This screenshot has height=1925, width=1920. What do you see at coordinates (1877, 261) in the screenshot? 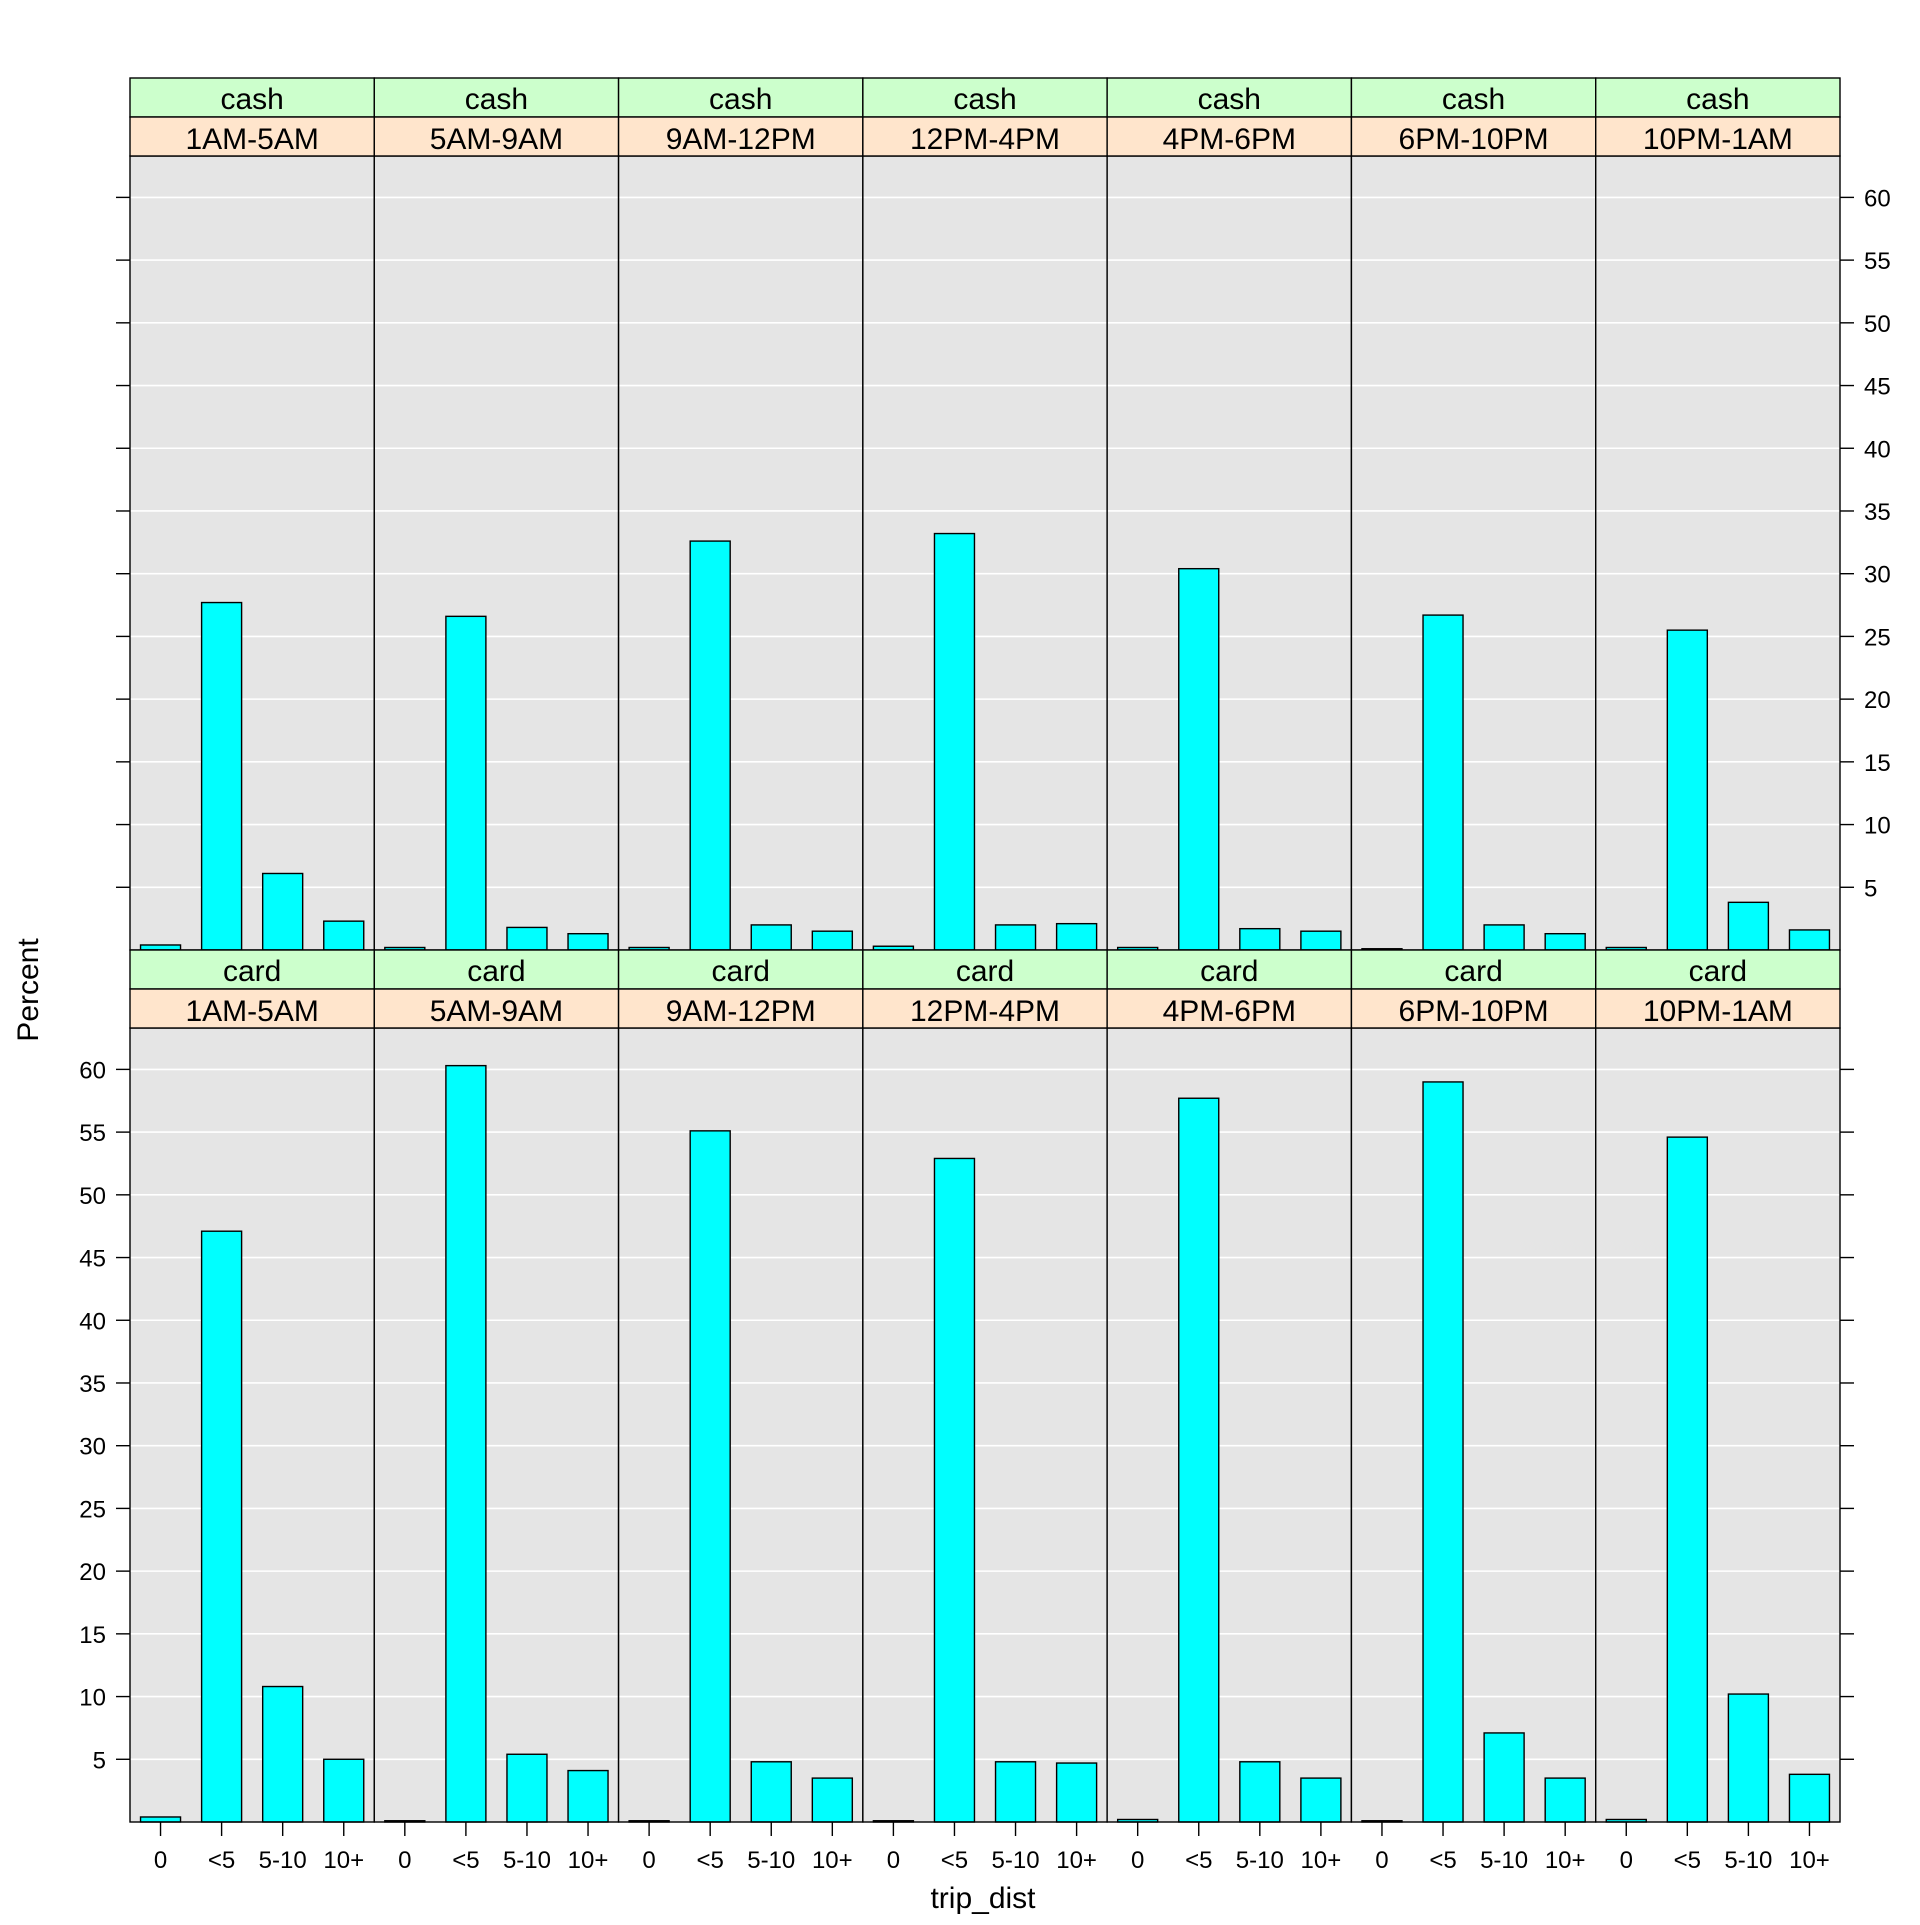
I see `y-tick-label: 55` at bounding box center [1877, 261].